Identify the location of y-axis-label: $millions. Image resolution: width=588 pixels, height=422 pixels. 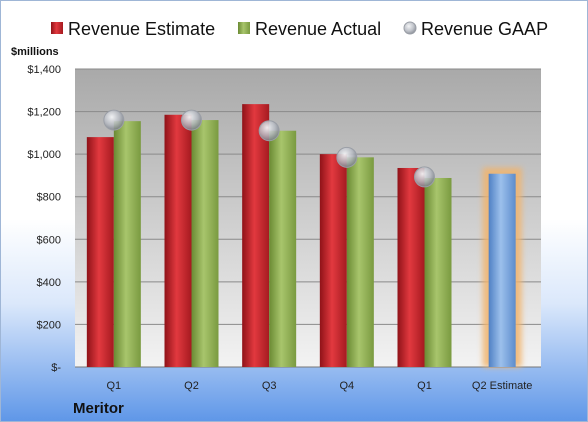
(35, 52).